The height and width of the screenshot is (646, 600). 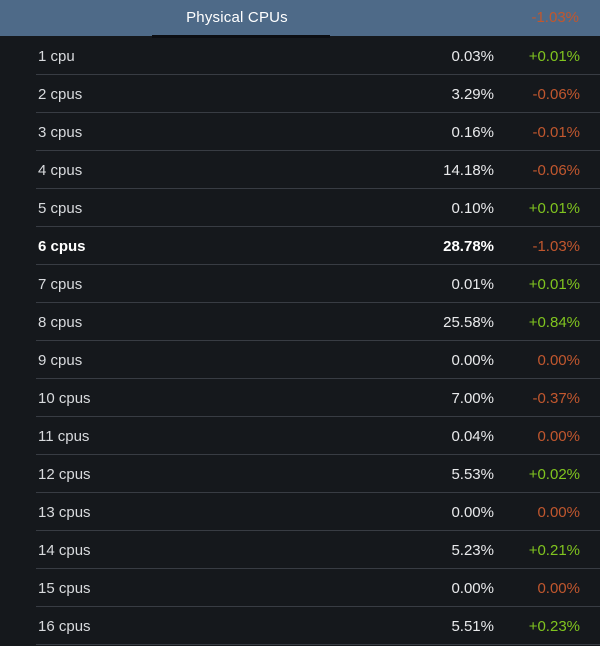 I want to click on category-header-title: Physical CPUs, so click(x=237, y=17).